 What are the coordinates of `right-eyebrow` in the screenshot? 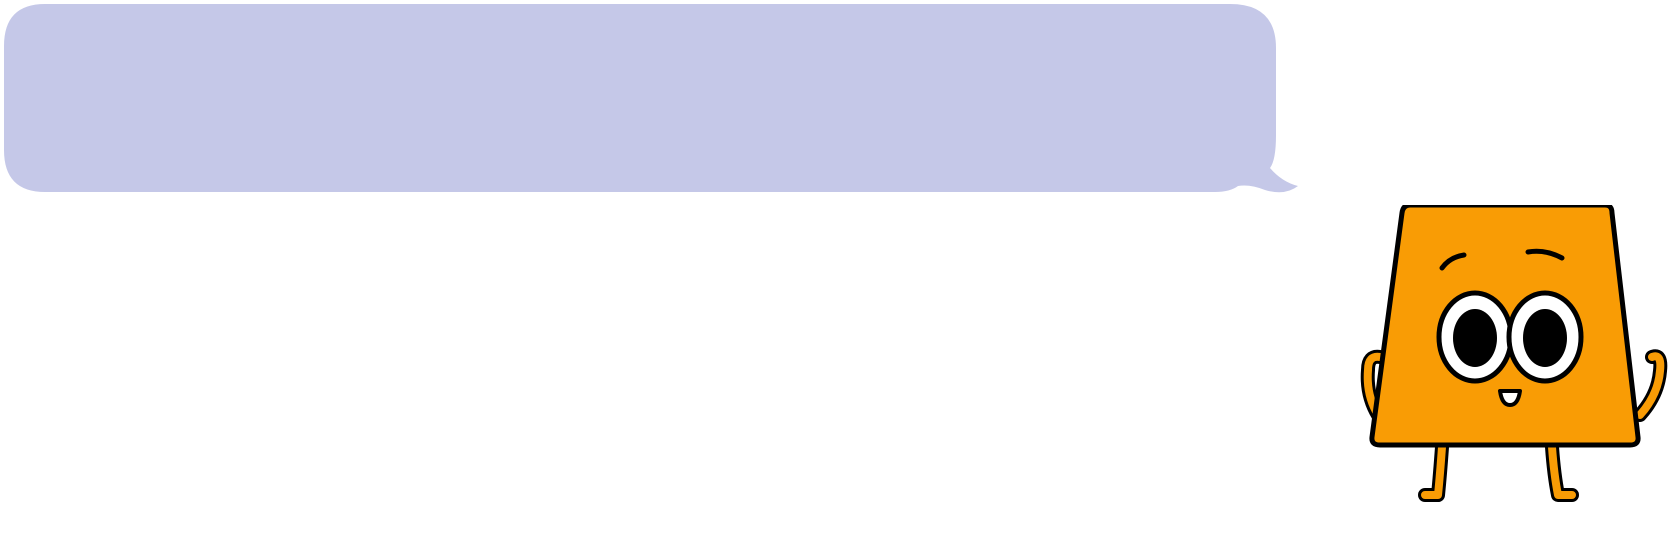 It's located at (1545, 254).